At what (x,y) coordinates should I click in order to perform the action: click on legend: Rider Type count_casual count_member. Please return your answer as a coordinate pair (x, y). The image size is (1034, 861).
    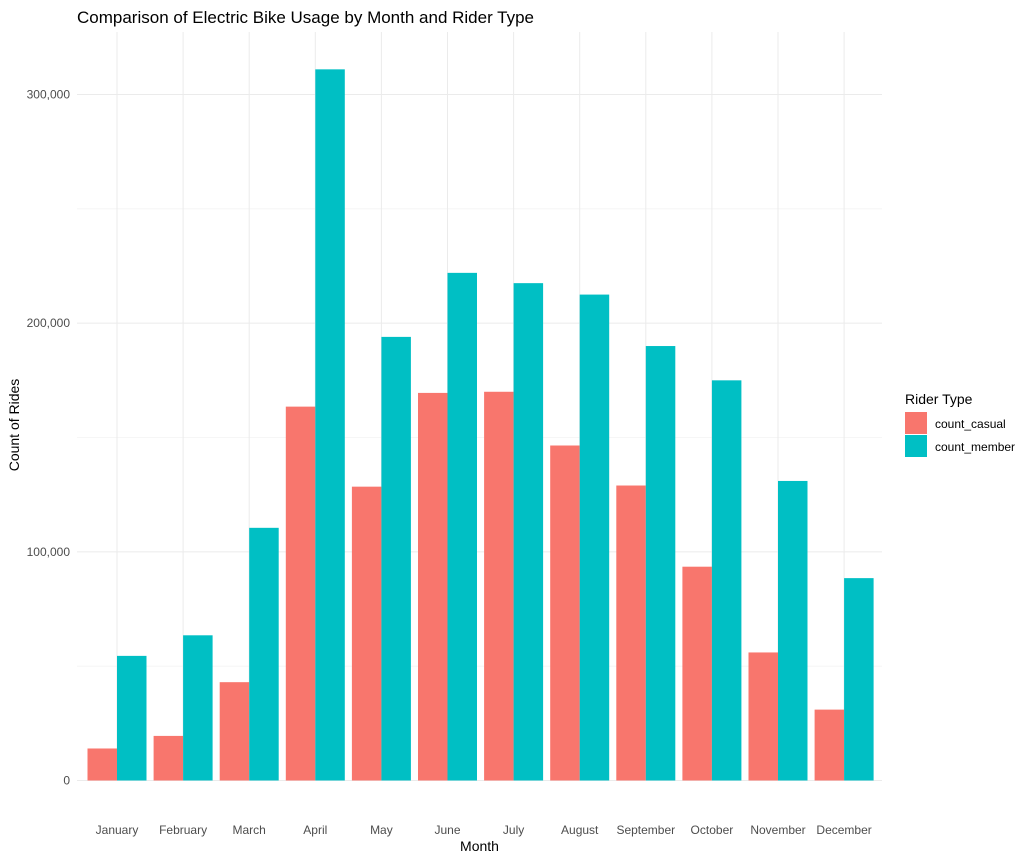
    Looking at the image, I should click on (960, 424).